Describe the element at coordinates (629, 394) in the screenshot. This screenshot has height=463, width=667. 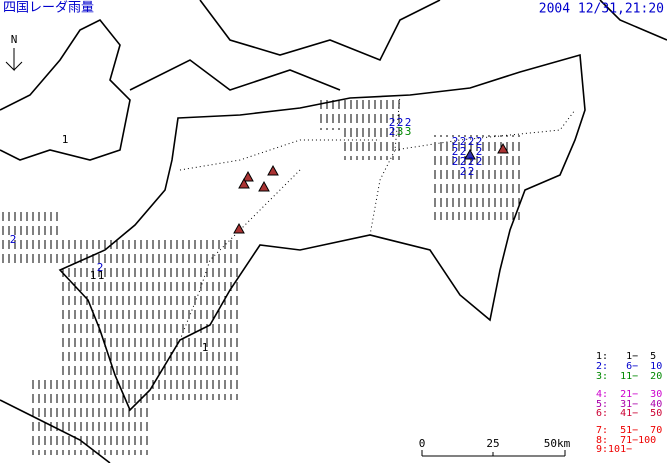
I see `legend-entry: 4: 21− 30` at that location.